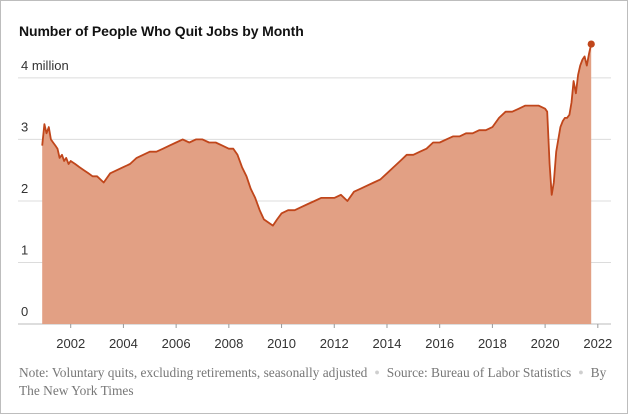 The image size is (628, 414). What do you see at coordinates (45, 188) in the screenshot?
I see `y-axis: 0 1 2 3 4 million` at bounding box center [45, 188].